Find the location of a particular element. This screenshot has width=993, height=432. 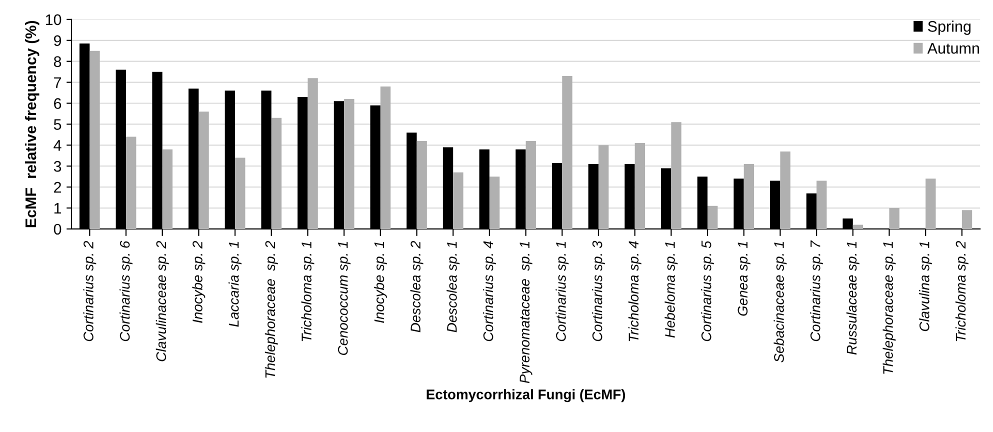

y-tick-label: 1 is located at coordinates (58, 208).